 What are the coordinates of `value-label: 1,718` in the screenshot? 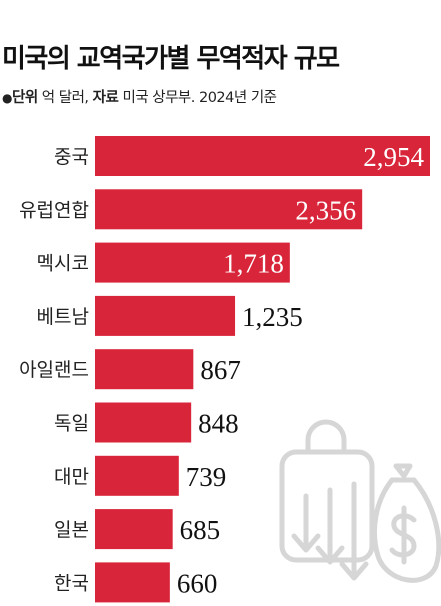 It's located at (253, 264).